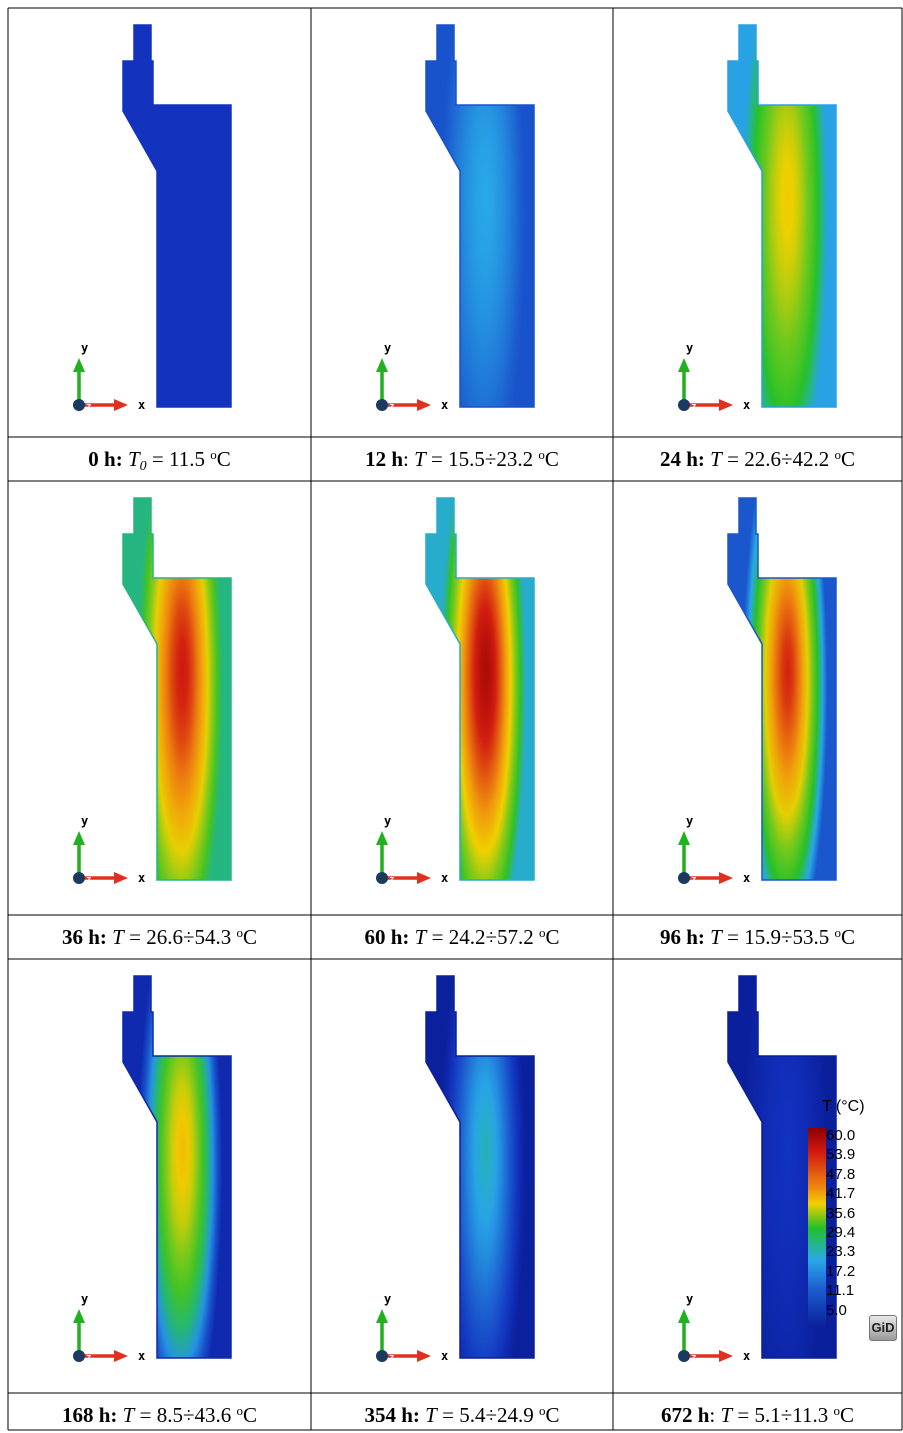 This screenshot has width=903, height=1433. What do you see at coordinates (88, 880) in the screenshot?
I see `axis-label-z-3: z` at bounding box center [88, 880].